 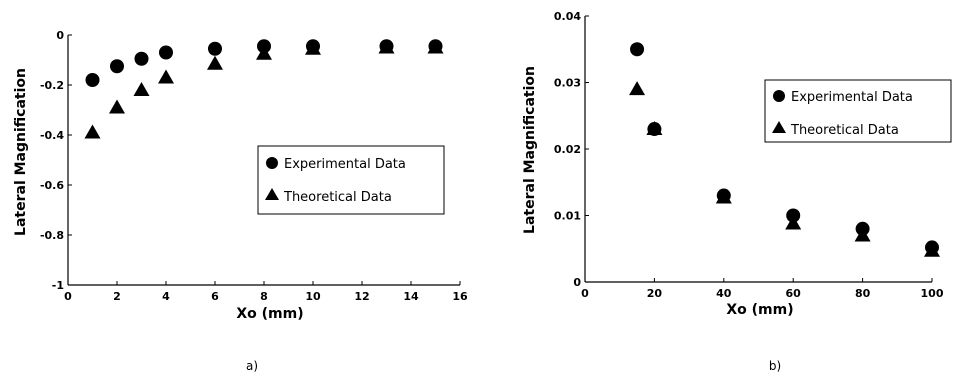 What do you see at coordinates (52, 85) in the screenshot?
I see `y-tick-label: -0.2` at bounding box center [52, 85].